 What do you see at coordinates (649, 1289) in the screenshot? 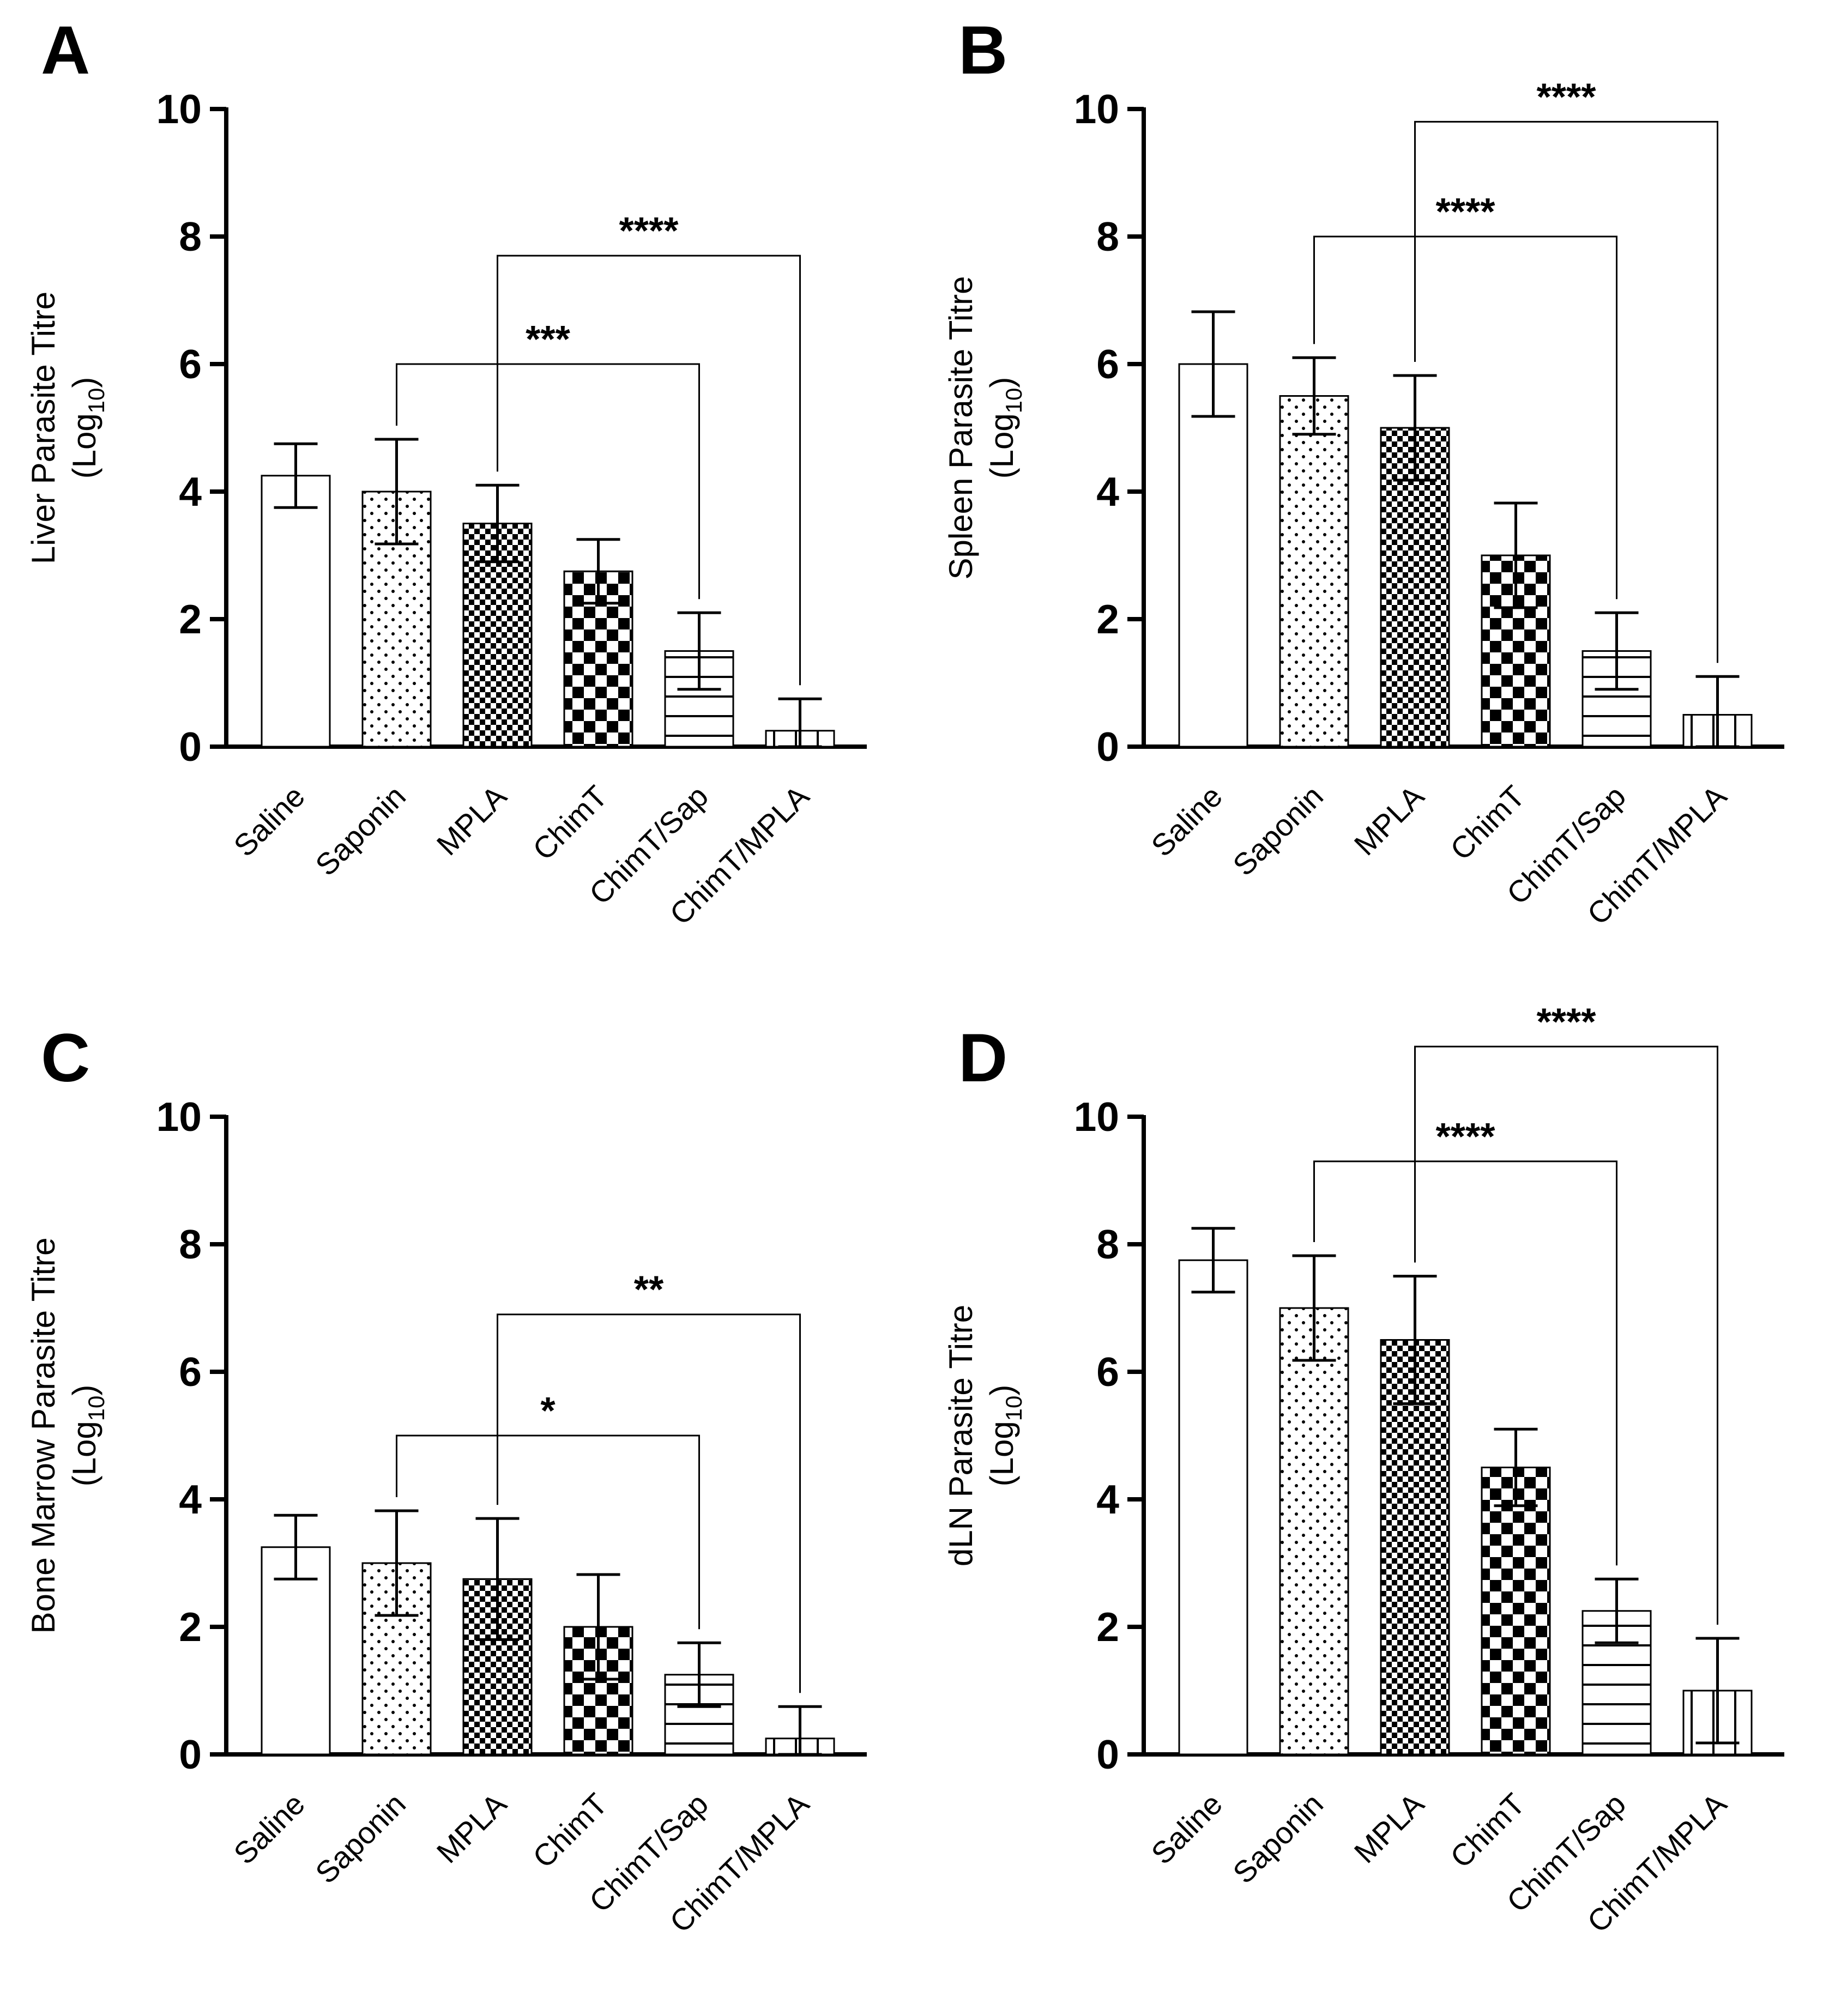
I see `significance-label-2: **` at bounding box center [649, 1289].